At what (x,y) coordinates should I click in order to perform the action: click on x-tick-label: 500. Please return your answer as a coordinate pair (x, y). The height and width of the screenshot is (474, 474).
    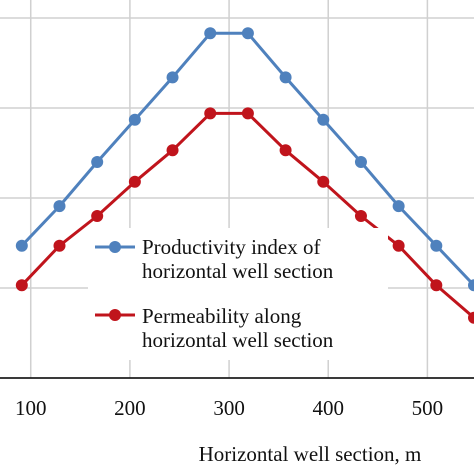
    Looking at the image, I should click on (428, 408).